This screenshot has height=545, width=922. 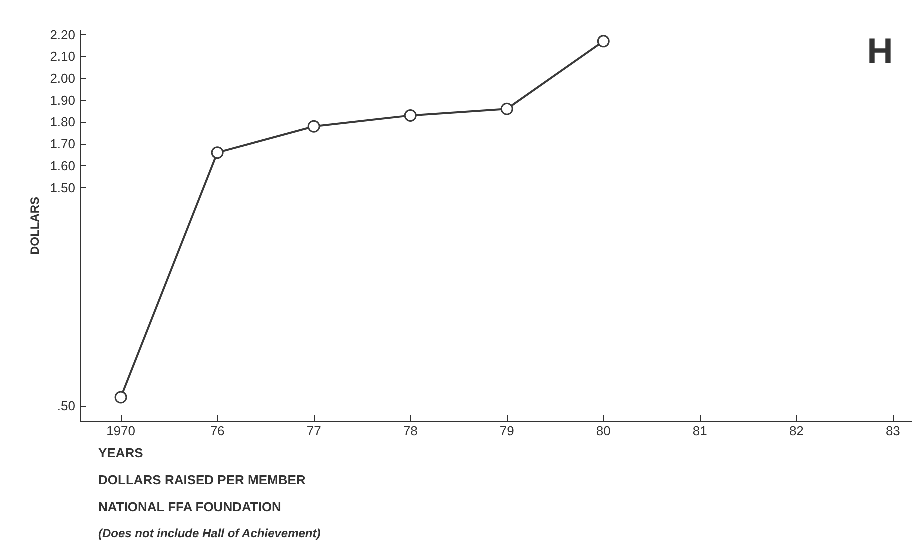 What do you see at coordinates (63, 56) in the screenshot?
I see `y-tick-label: 2.10` at bounding box center [63, 56].